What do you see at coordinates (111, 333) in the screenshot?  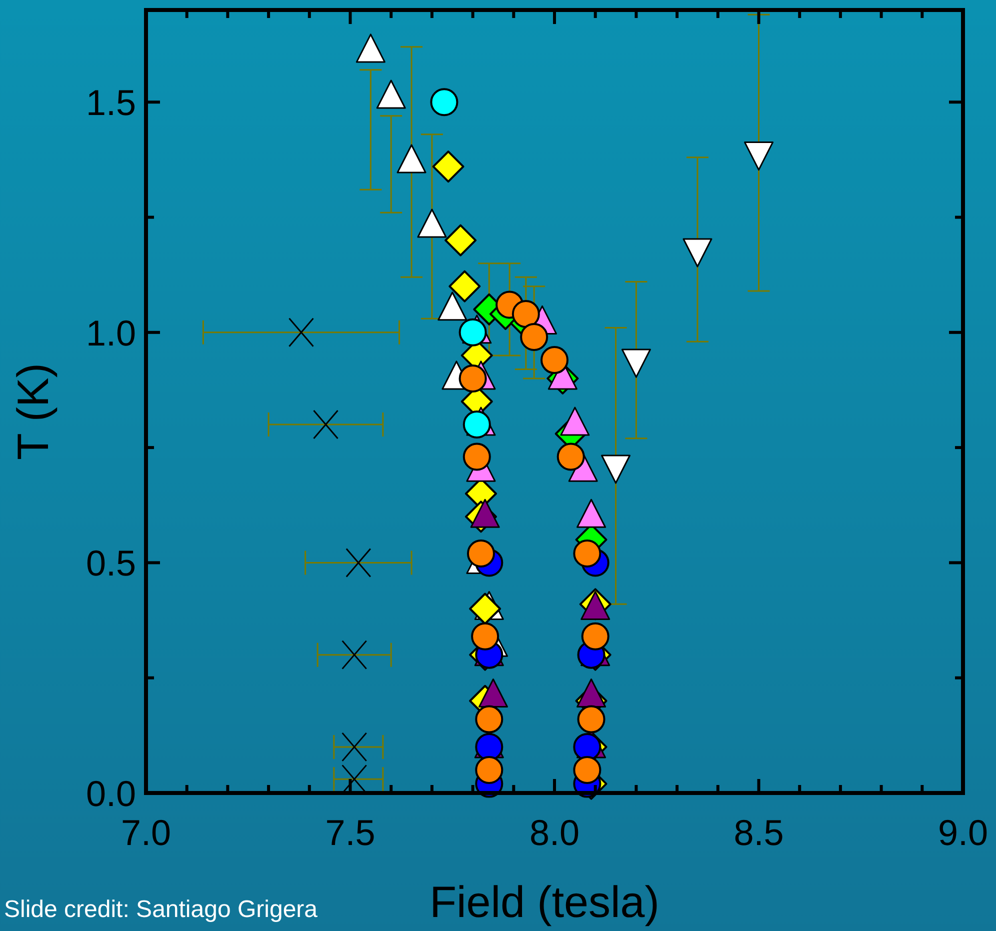 I see `y-tick-label: 1.0` at bounding box center [111, 333].